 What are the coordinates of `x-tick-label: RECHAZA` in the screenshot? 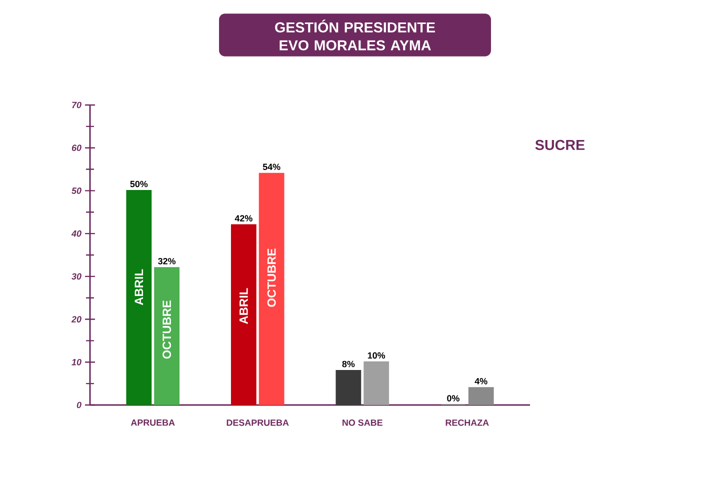 It's located at (467, 422).